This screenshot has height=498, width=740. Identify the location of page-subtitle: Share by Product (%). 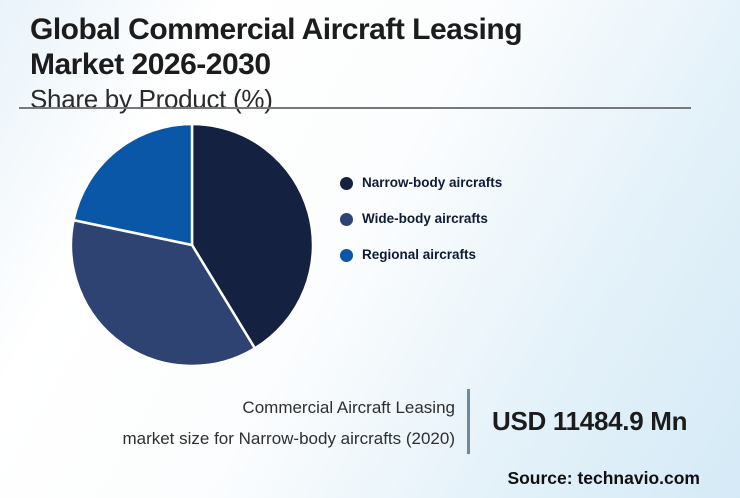
(151, 99).